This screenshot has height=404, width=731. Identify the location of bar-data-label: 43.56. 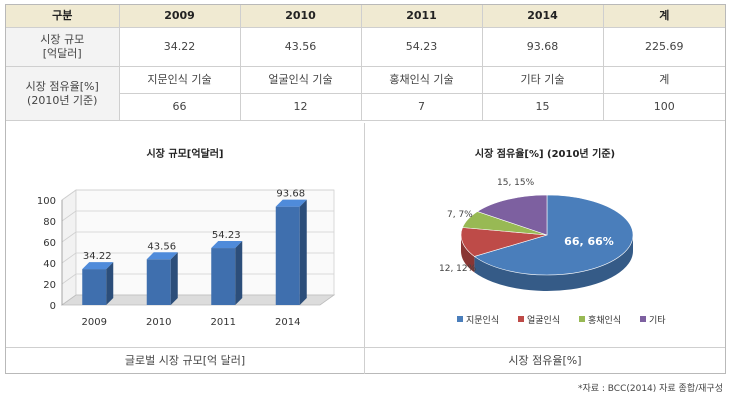
(161, 246).